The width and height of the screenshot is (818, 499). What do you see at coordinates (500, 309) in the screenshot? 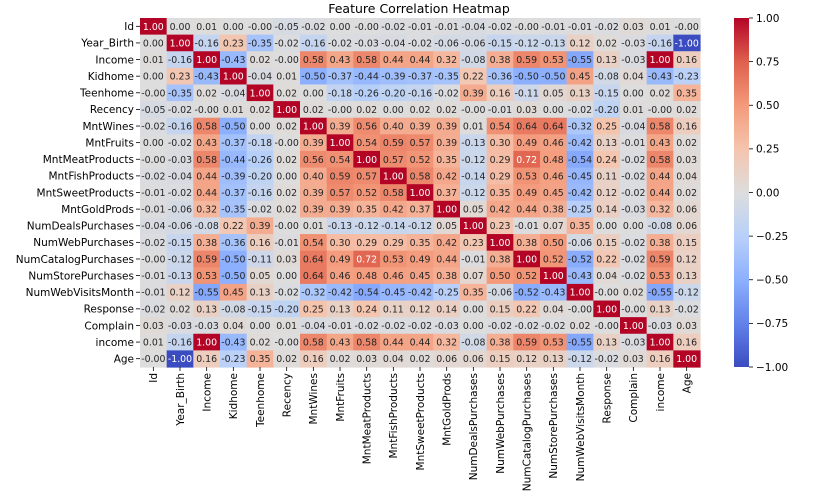
I see `cell-value: 0.15` at bounding box center [500, 309].